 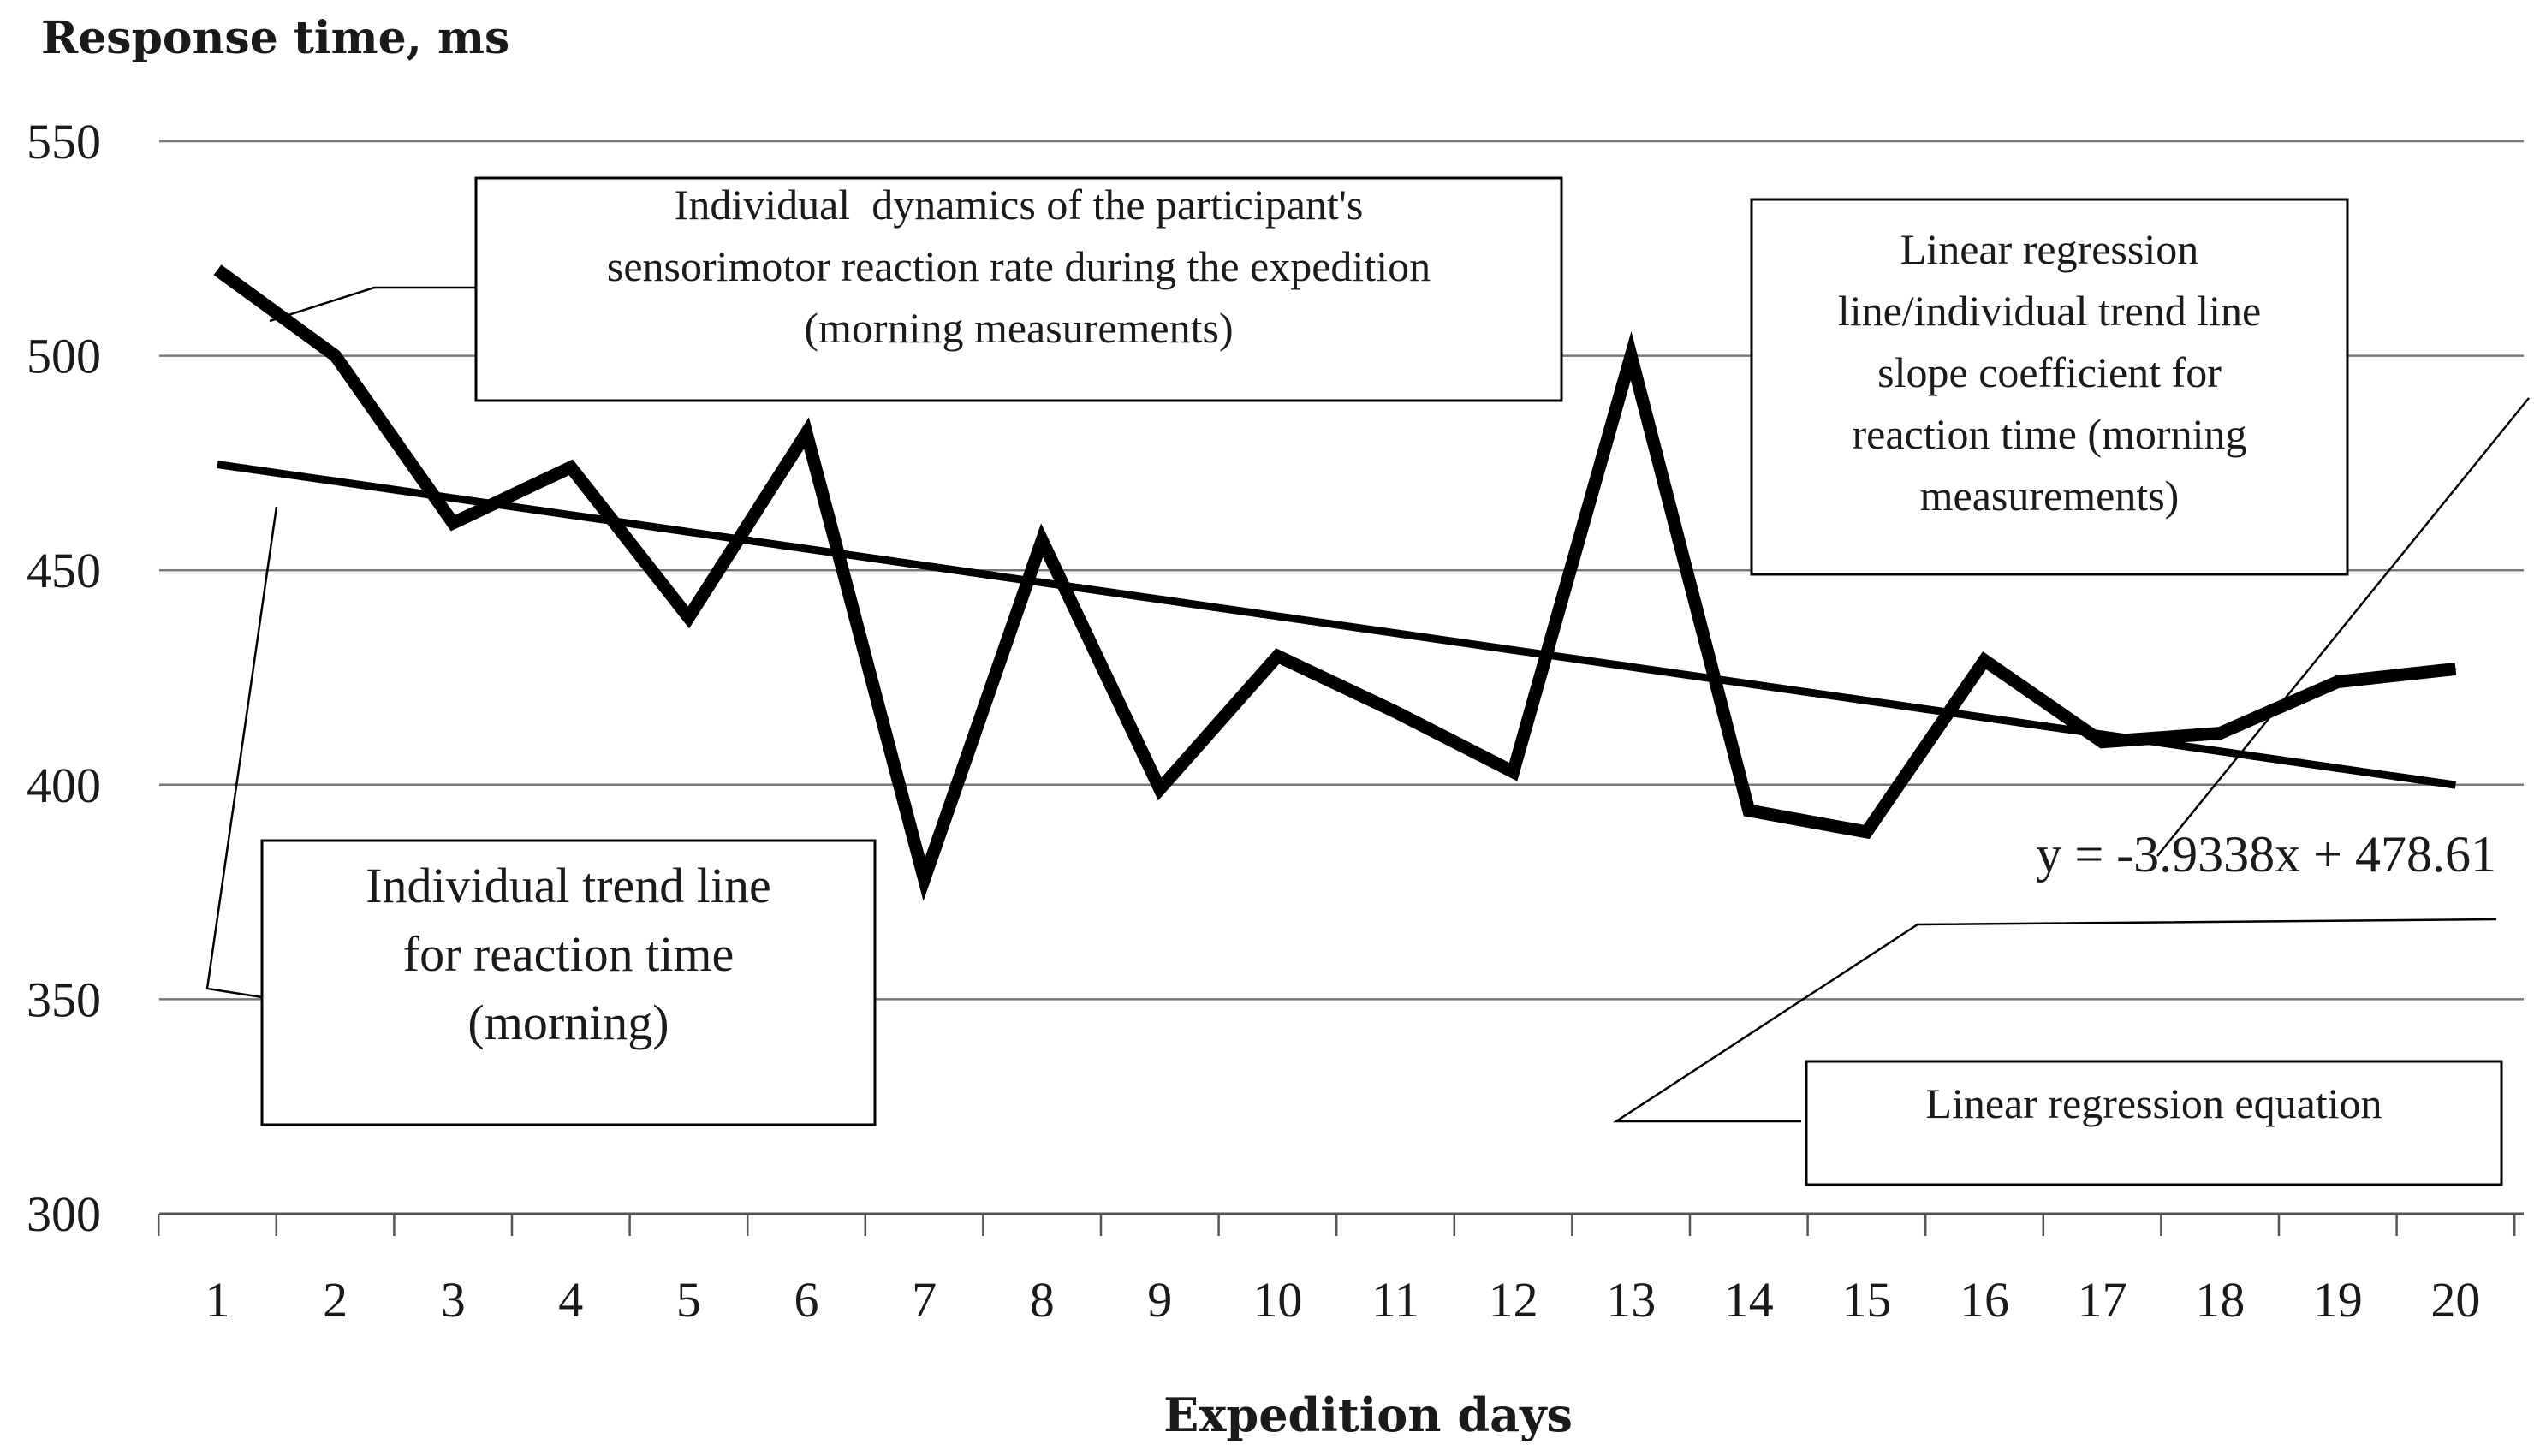 What do you see at coordinates (2049, 311) in the screenshot?
I see `annotation-slope-line-2: line/individual trend line` at bounding box center [2049, 311].